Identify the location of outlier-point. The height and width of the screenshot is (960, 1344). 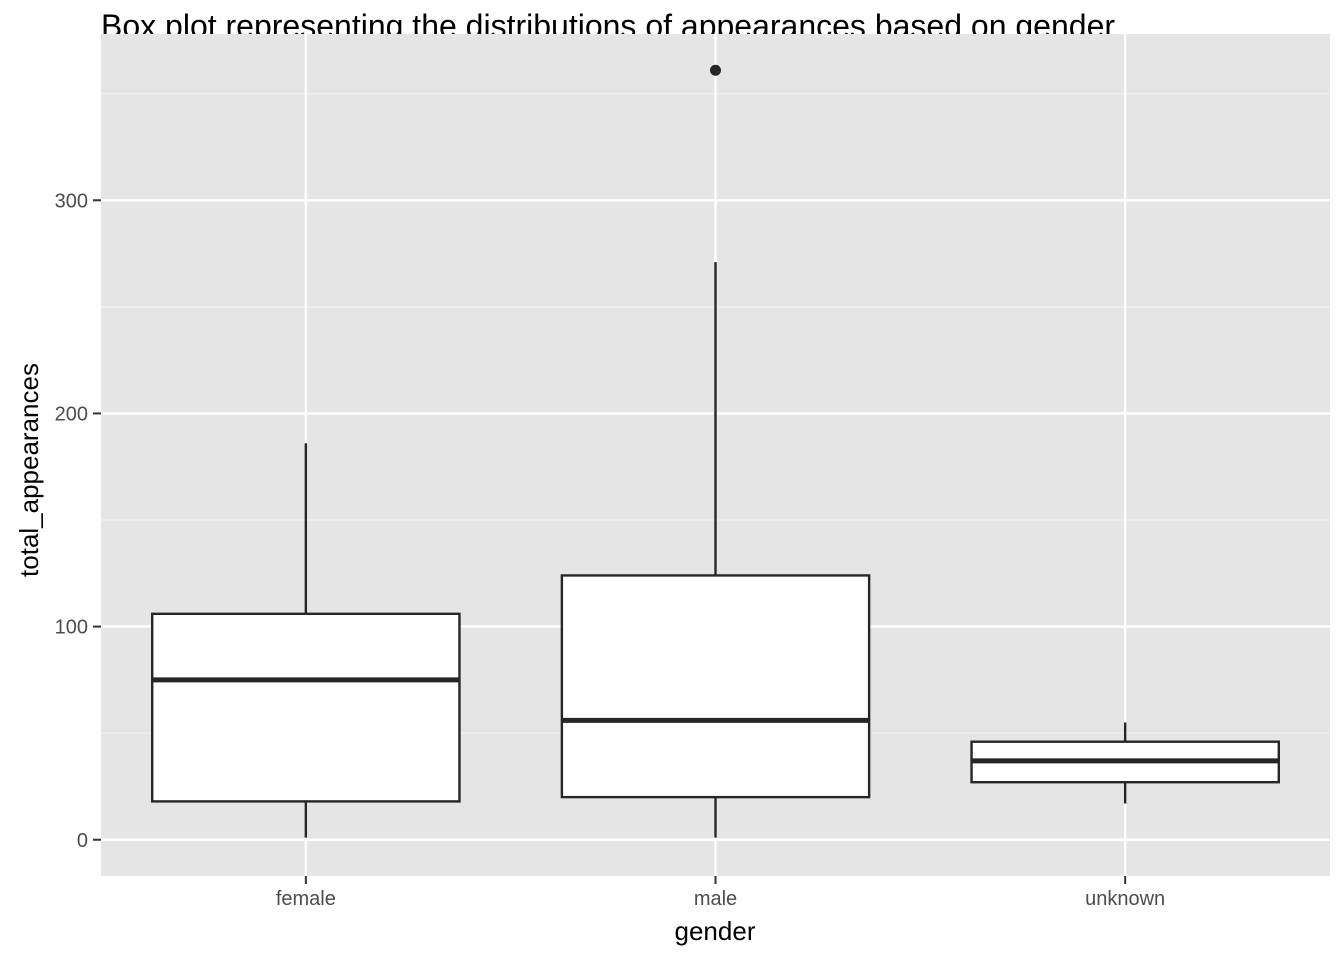
(715, 70).